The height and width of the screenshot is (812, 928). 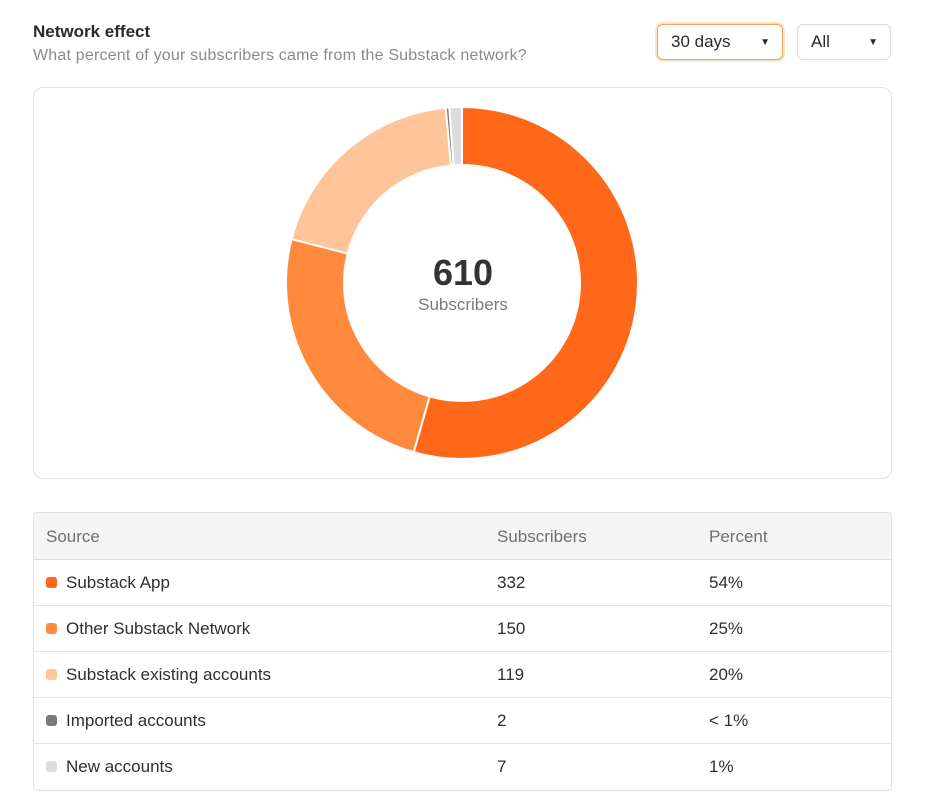 What do you see at coordinates (502, 720) in the screenshot?
I see `row-subscribers: 2` at bounding box center [502, 720].